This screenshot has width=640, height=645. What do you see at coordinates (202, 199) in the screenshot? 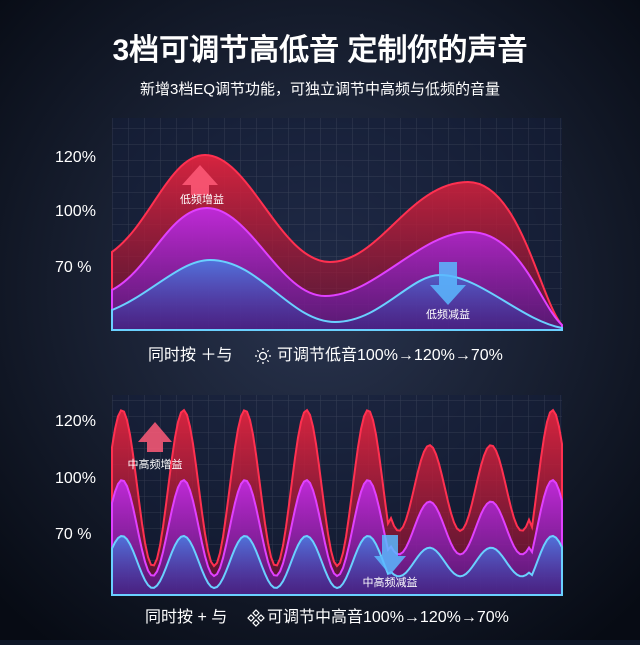
I see `boost-label: 低频增益` at bounding box center [202, 199].